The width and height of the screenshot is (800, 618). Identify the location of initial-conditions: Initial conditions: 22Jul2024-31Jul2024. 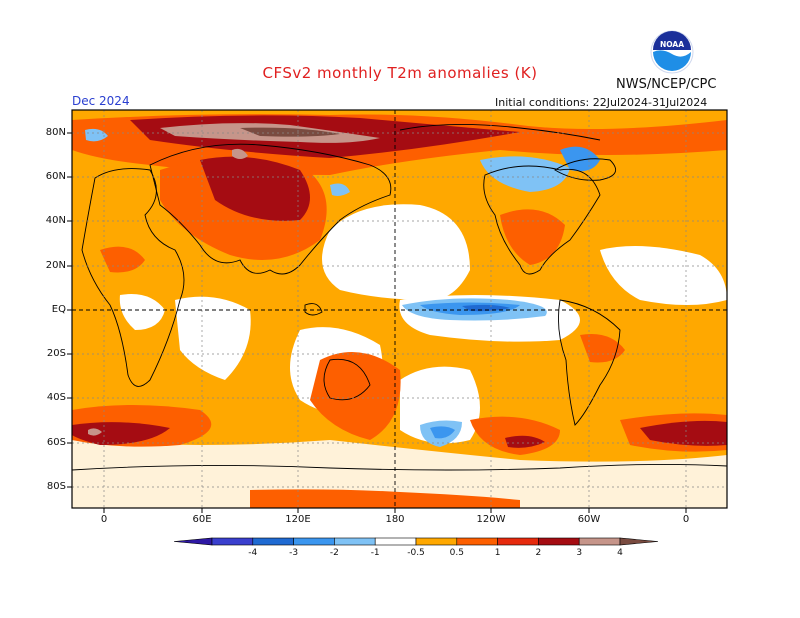
(601, 102).